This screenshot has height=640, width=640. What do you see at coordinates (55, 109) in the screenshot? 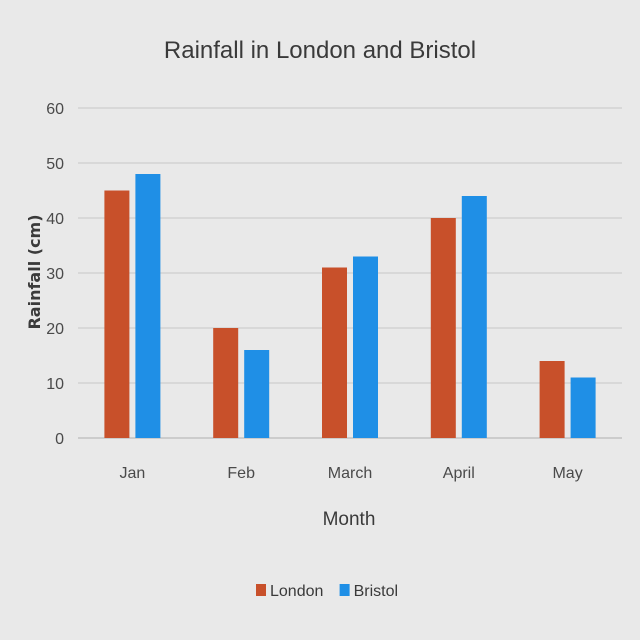
I see `y-tick-label: 60` at bounding box center [55, 109].